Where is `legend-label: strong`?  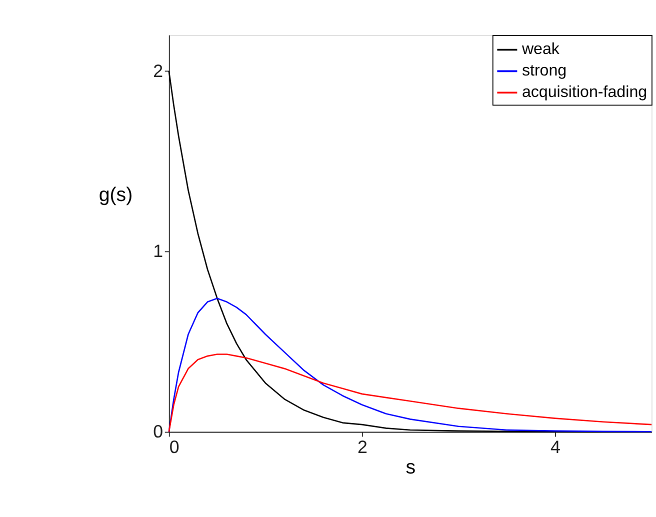 legend-label: strong is located at coordinates (544, 71).